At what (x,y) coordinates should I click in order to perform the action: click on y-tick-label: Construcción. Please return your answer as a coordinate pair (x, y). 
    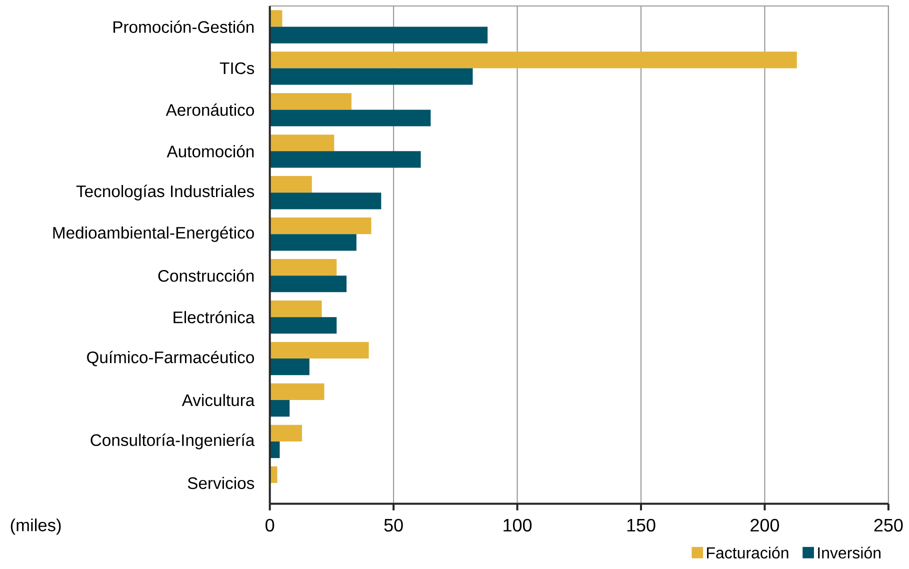
    Looking at the image, I should click on (206, 276).